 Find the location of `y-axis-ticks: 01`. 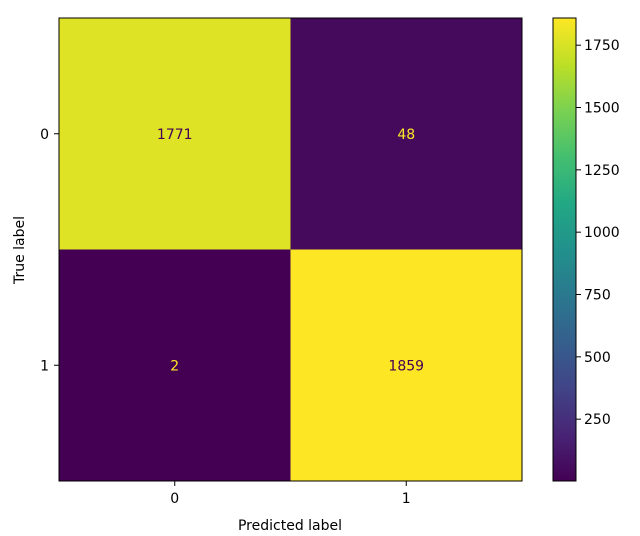

y-axis-ticks: 01 is located at coordinates (49, 250).